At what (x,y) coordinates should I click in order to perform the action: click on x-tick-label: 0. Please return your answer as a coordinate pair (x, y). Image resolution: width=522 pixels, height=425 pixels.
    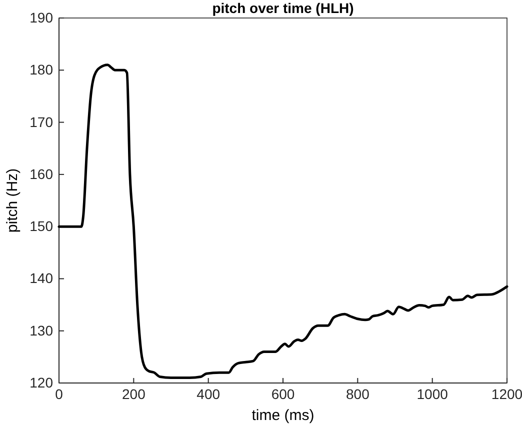
    Looking at the image, I should click on (59, 394).